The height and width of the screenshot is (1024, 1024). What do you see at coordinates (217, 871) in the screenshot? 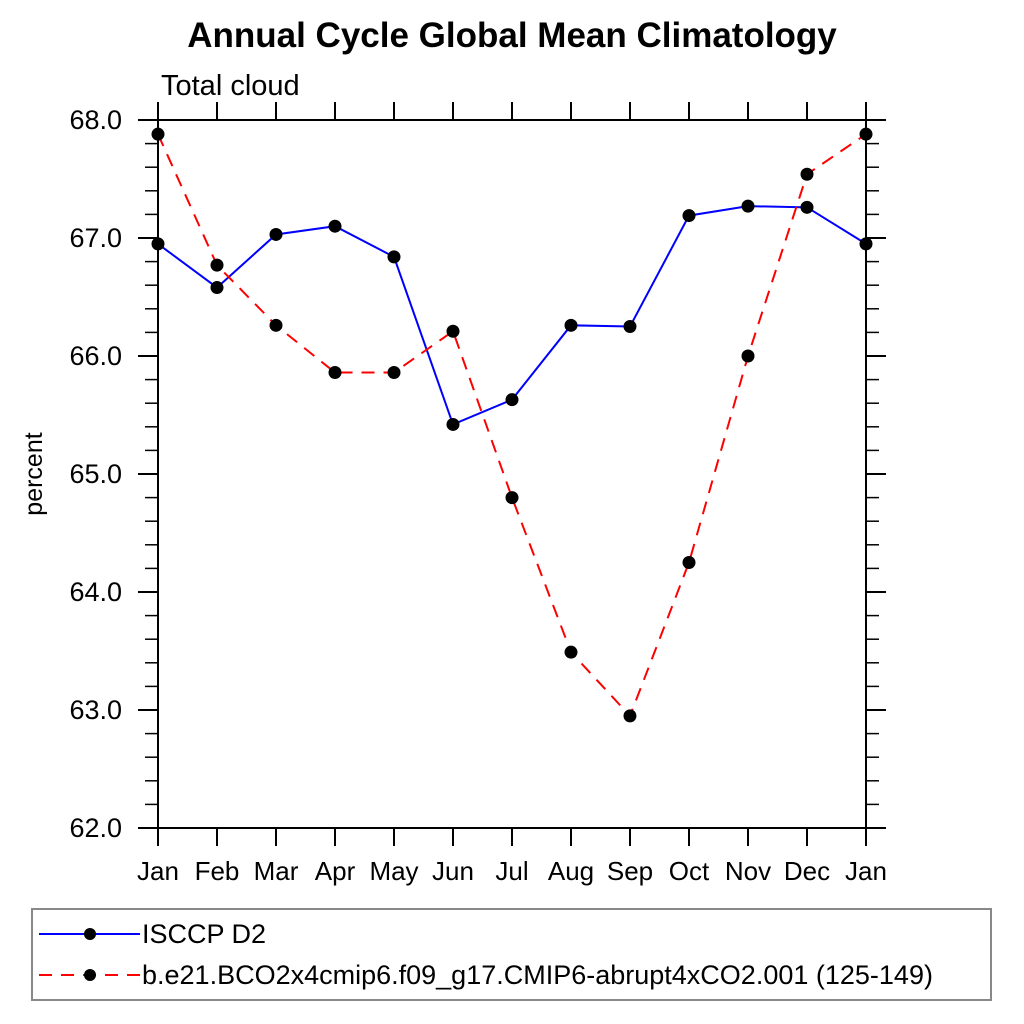
I see `x-axis-tick-label: Feb` at bounding box center [217, 871].